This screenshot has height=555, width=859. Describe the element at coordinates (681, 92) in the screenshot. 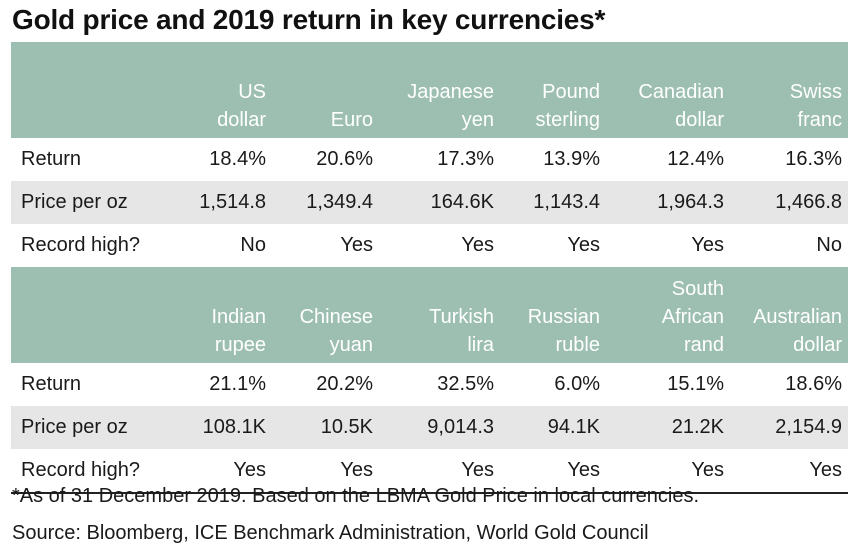

I see `currency-header-line: Canadian` at that location.